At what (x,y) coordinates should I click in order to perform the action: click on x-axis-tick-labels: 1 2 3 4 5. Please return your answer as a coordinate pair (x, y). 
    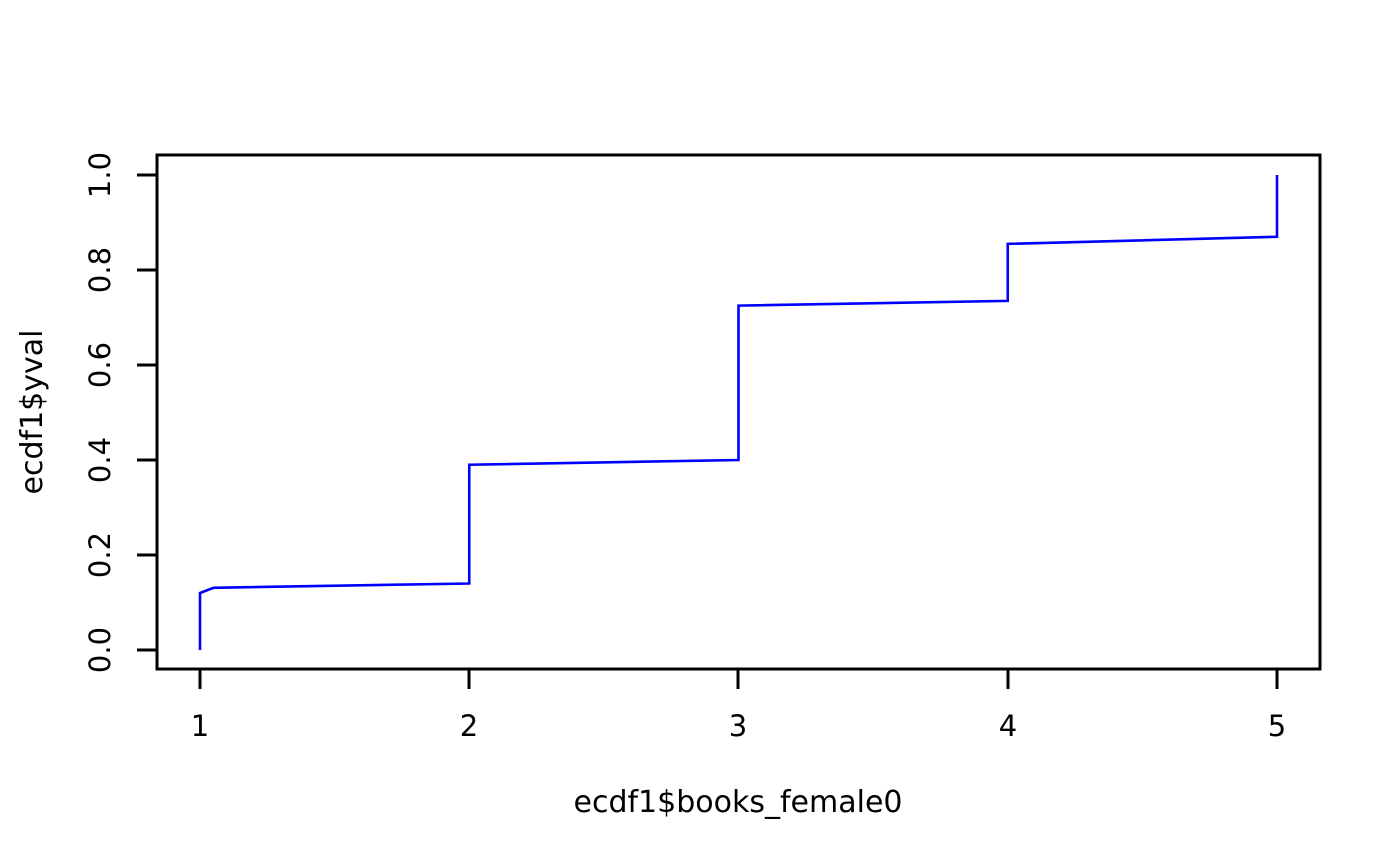
    Looking at the image, I should click on (738, 726).